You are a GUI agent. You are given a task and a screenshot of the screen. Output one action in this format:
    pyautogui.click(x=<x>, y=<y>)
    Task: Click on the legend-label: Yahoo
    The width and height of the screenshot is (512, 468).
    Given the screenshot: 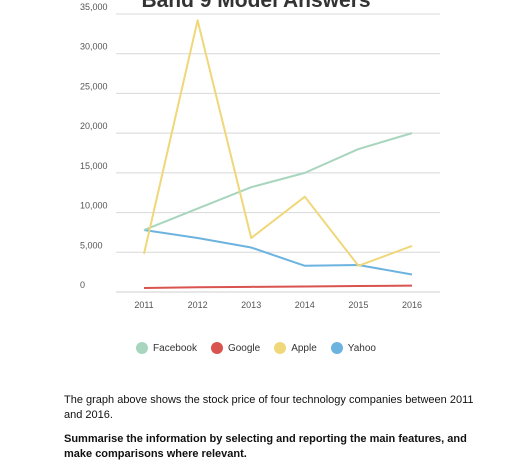 What is the action you would take?
    pyautogui.click(x=361, y=348)
    